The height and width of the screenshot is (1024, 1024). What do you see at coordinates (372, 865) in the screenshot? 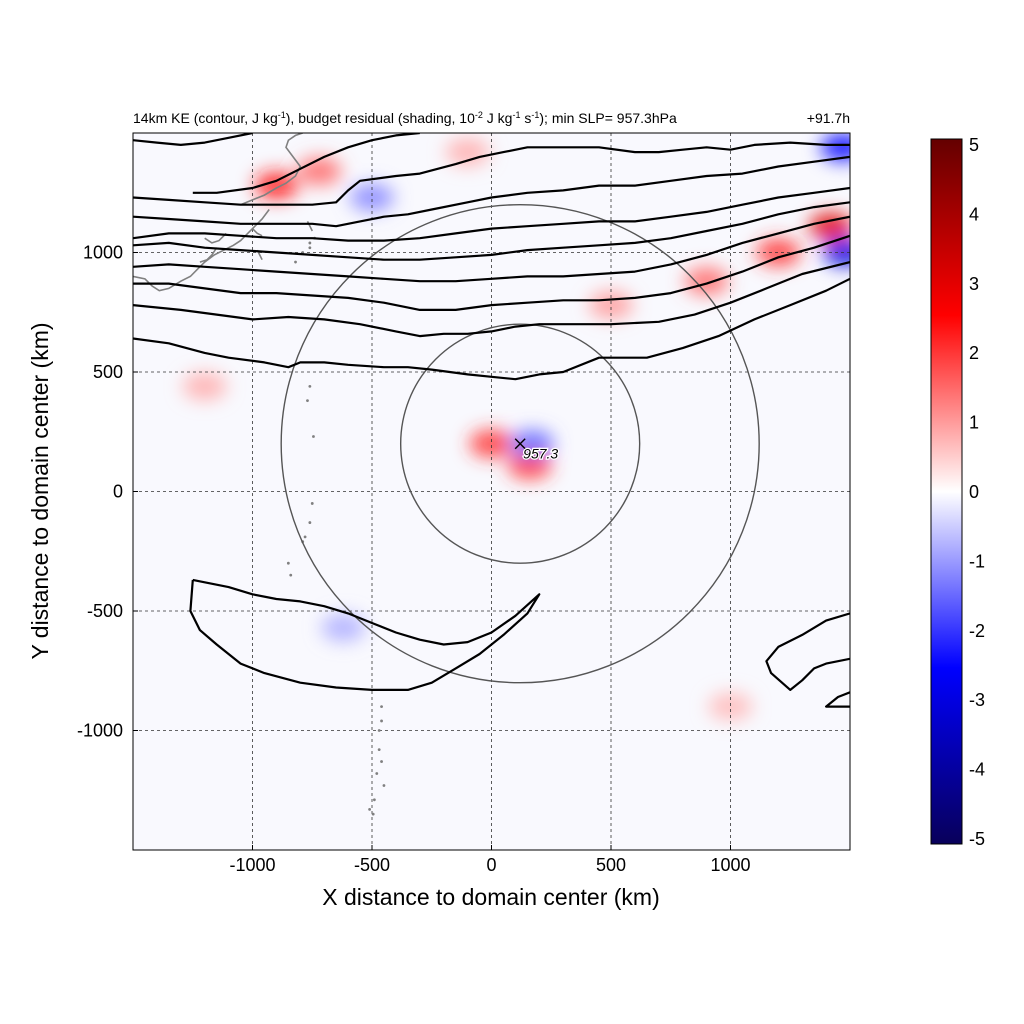
I see `x-tick-label: -500` at bounding box center [372, 865].